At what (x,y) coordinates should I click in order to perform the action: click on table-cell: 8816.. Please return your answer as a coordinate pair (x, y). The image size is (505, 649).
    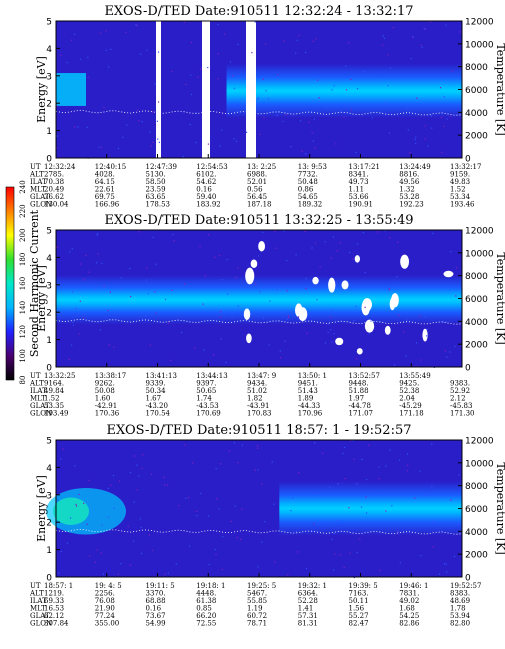
    Looking at the image, I should click on (409, 175).